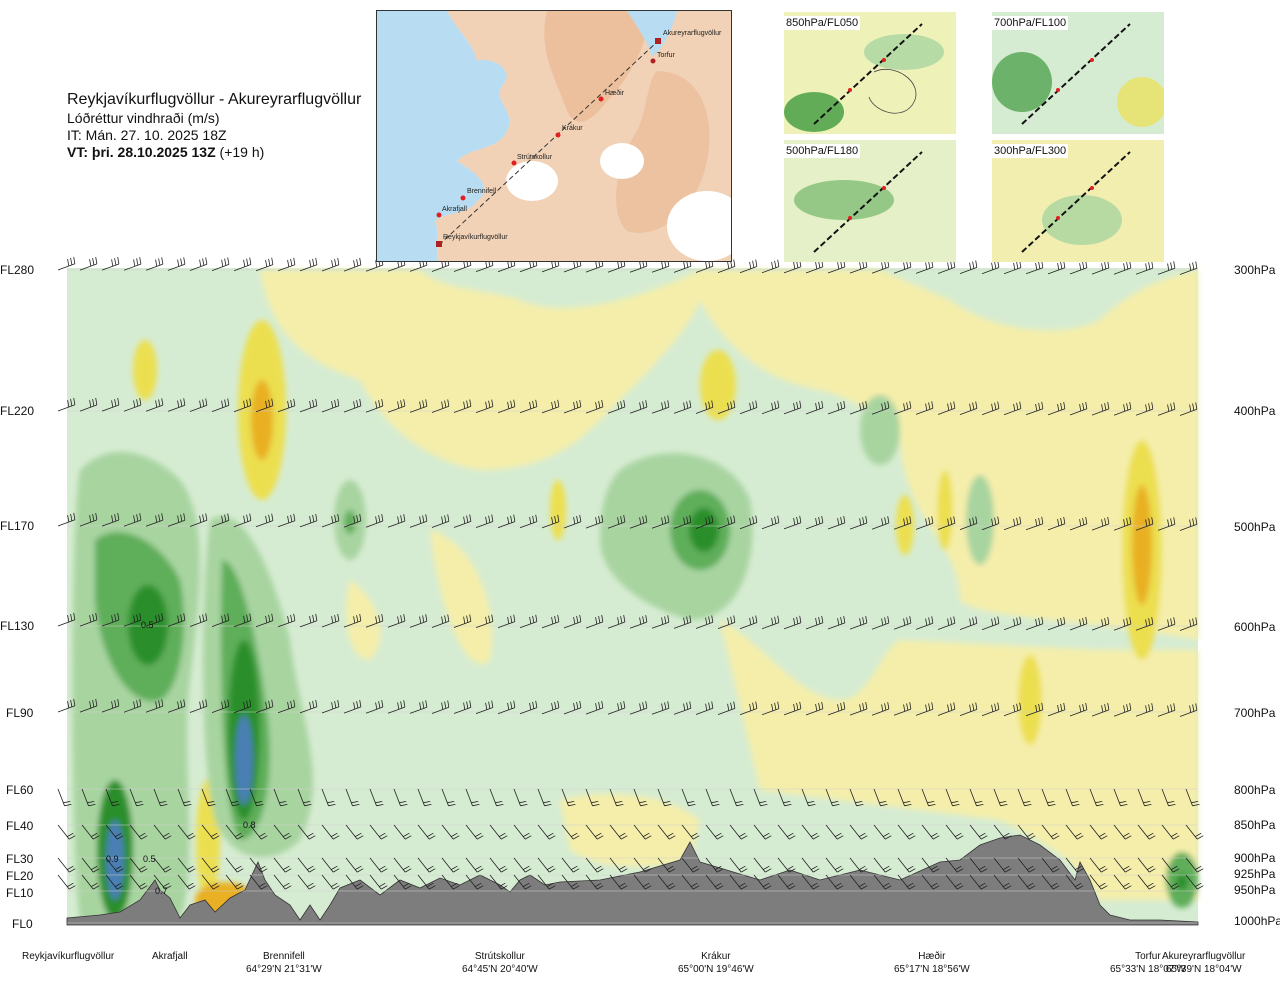 The image size is (1280, 981). I want to click on location-name: Akrafjall, so click(170, 956).